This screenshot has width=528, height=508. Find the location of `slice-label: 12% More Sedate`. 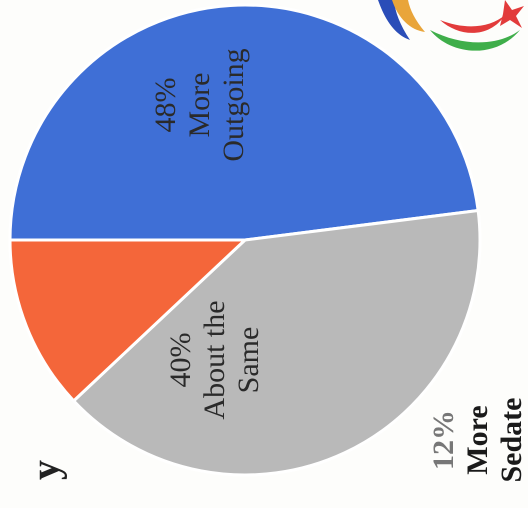

slice-label: 12% More Sedate is located at coordinates (477, 440).